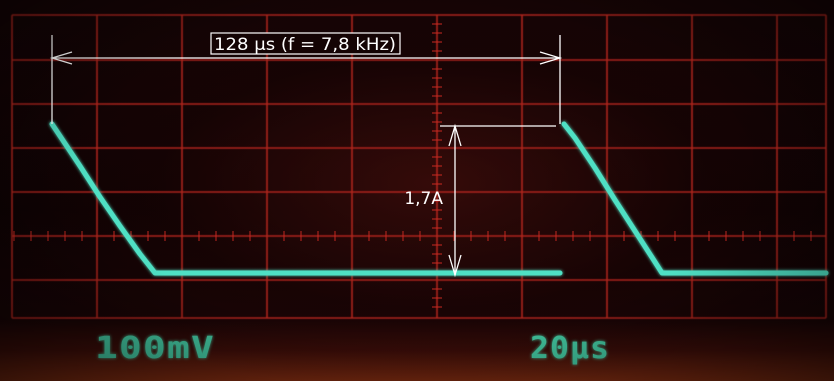  I want to click on amplitude-label: 1,7A, so click(423, 199).